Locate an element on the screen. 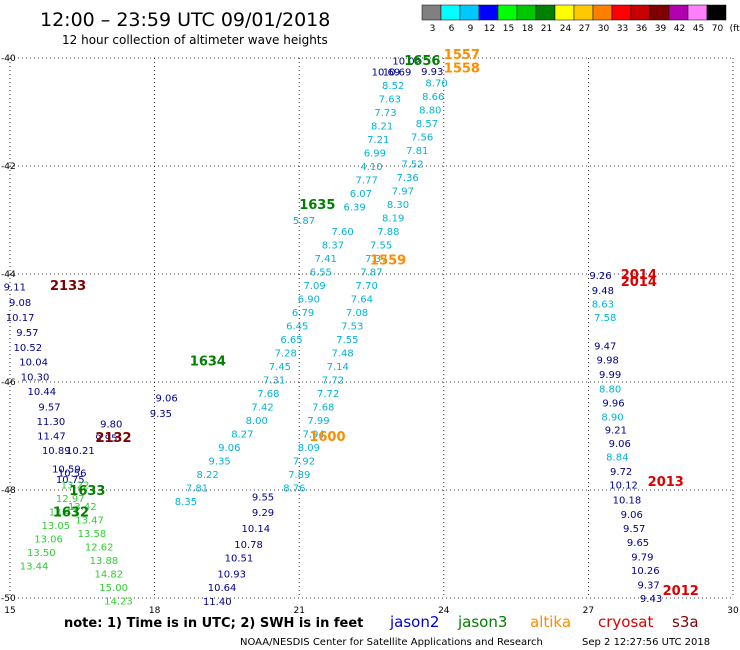 The height and width of the screenshot is (650, 740). scale-label: 70 is located at coordinates (718, 29).